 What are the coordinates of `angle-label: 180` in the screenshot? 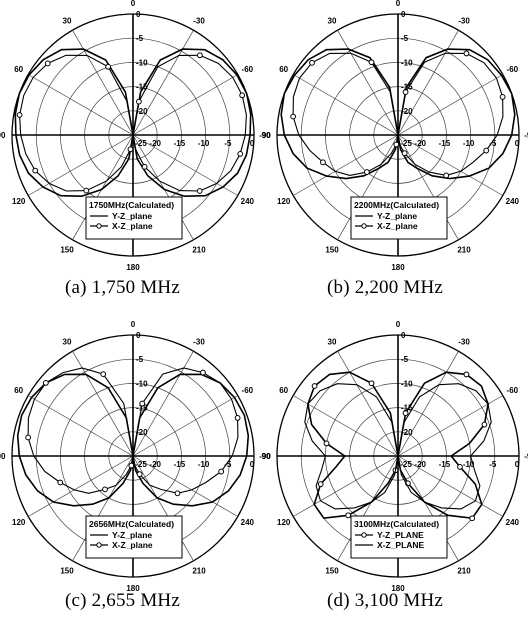 It's located at (398, 267).